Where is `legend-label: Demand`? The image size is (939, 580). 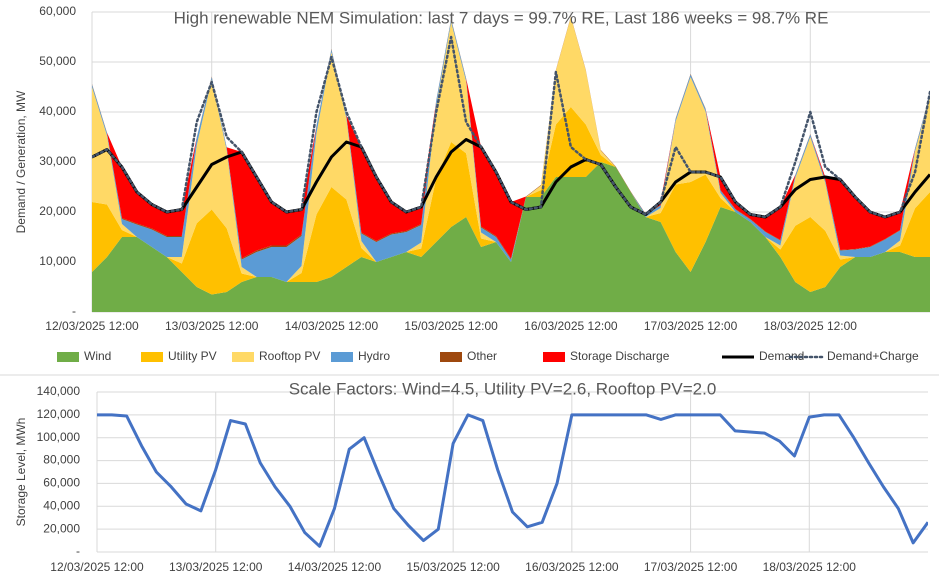 legend-label: Demand is located at coordinates (781, 356).